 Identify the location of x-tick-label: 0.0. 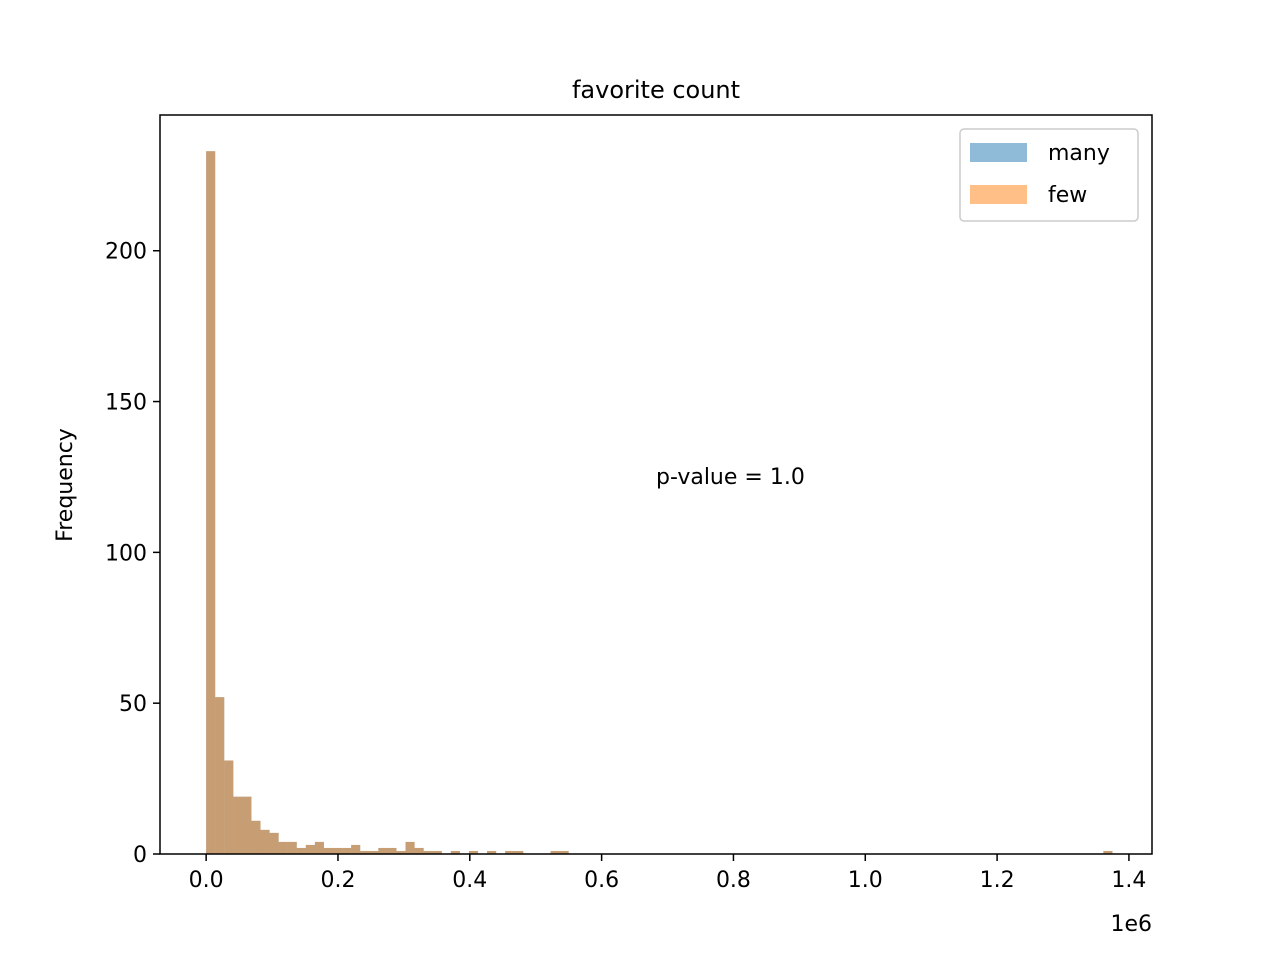
(206, 880).